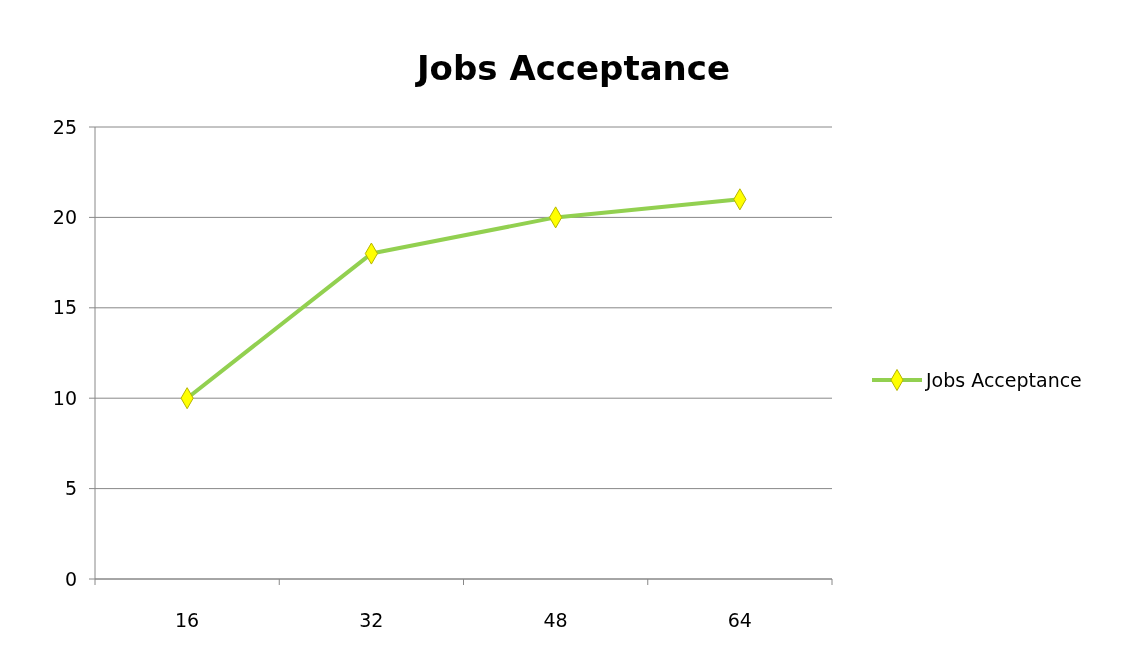 The image size is (1134, 671). I want to click on x-tick-label: 64, so click(739, 620).